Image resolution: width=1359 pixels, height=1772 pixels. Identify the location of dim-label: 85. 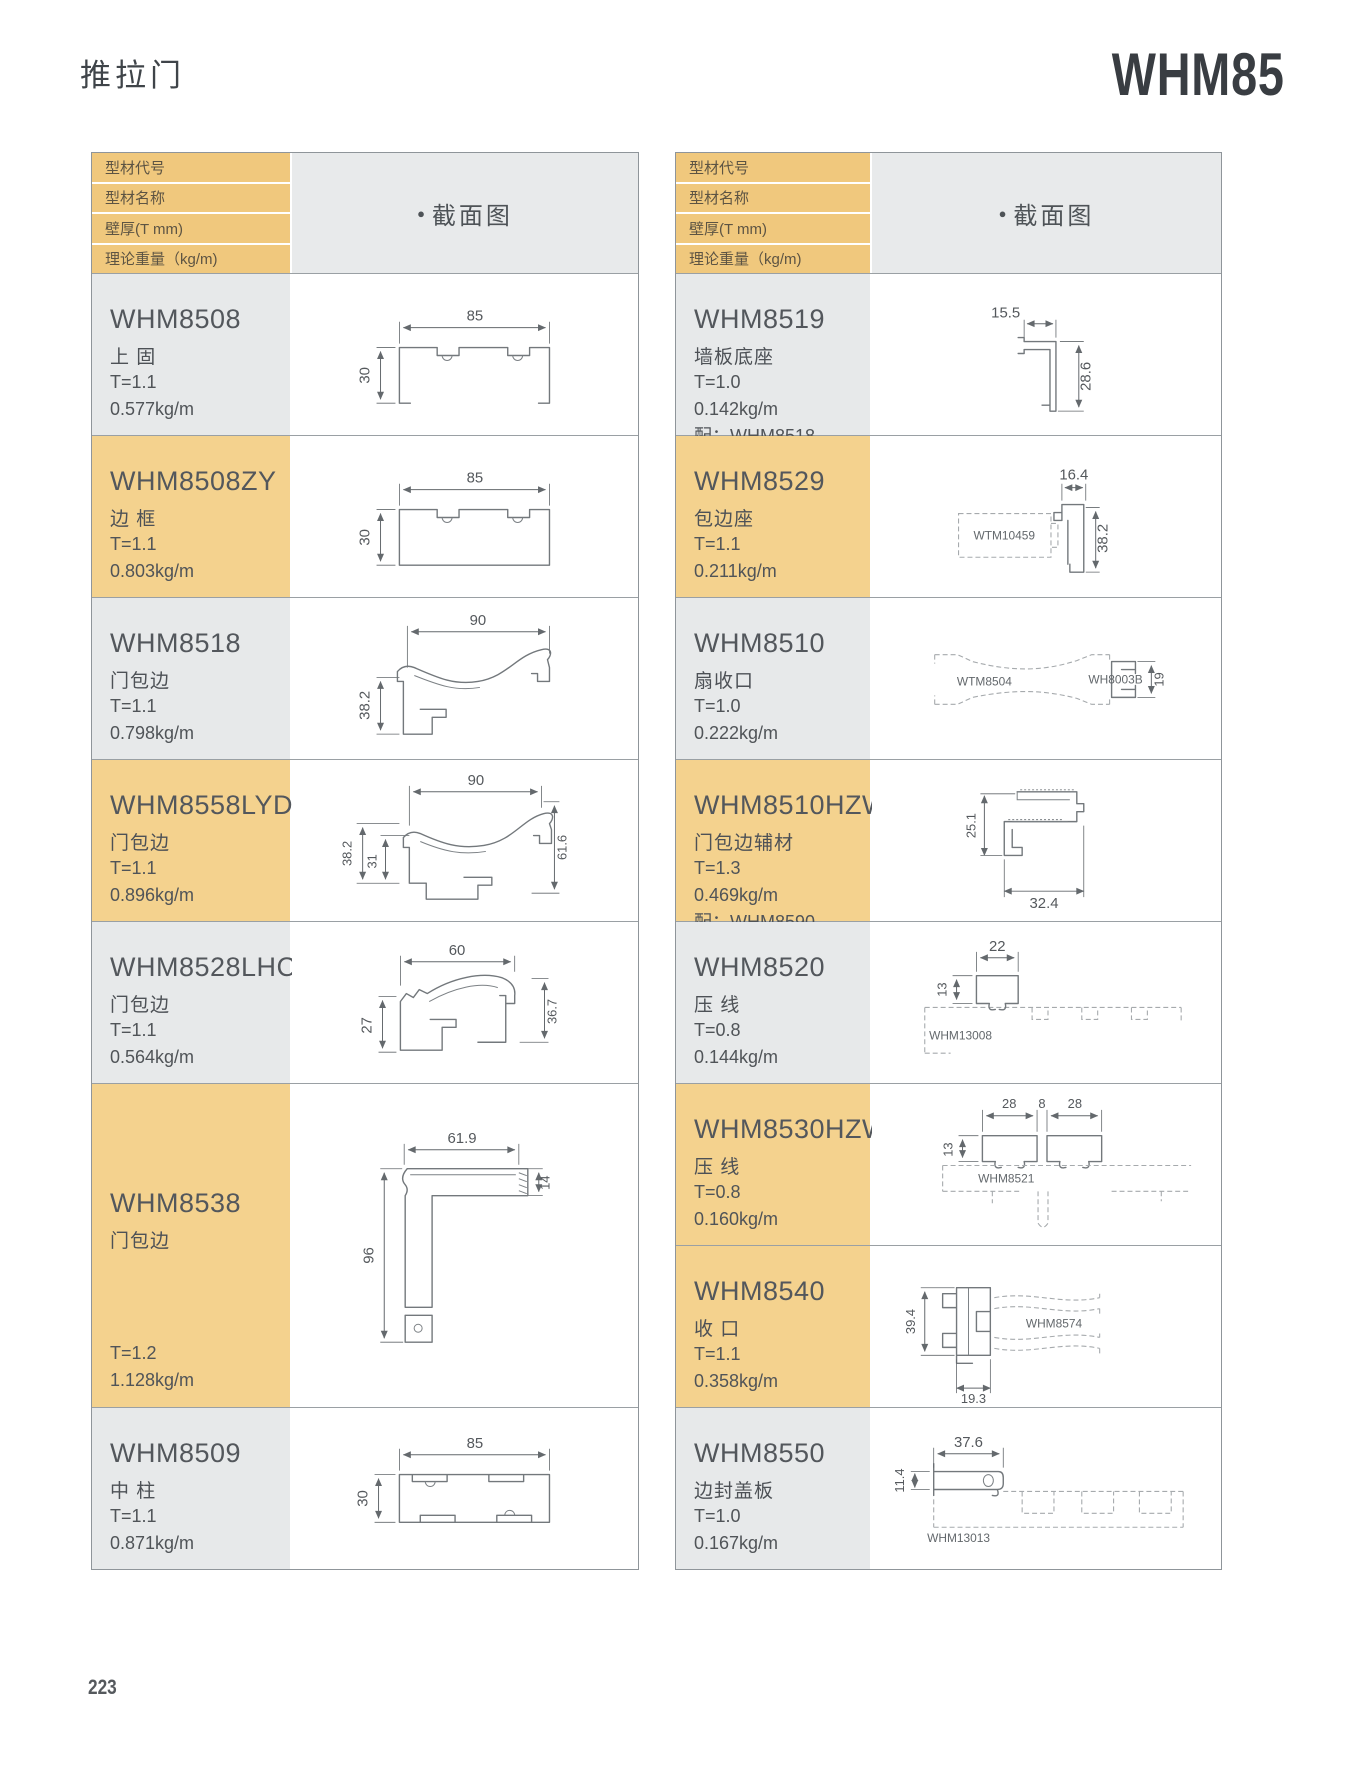
(475, 317).